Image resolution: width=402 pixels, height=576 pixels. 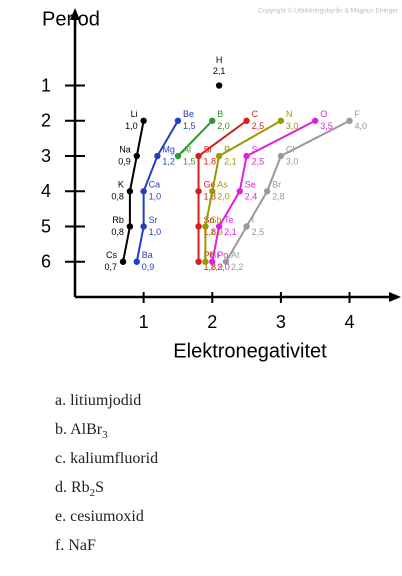 I want to click on element-label: H, so click(x=219, y=60).